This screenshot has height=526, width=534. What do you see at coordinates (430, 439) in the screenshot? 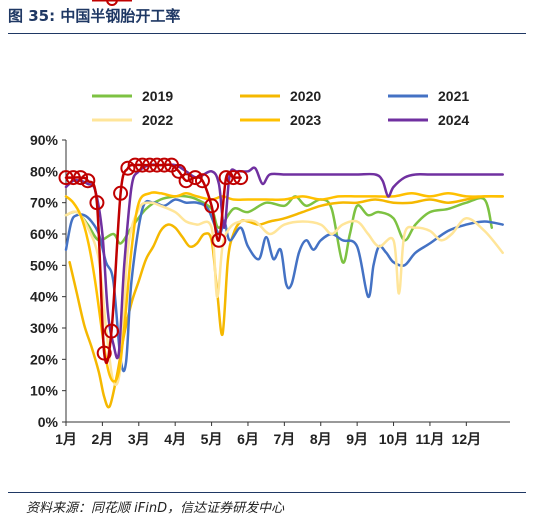
I see `x-tick-label: 11月` at bounding box center [430, 439].